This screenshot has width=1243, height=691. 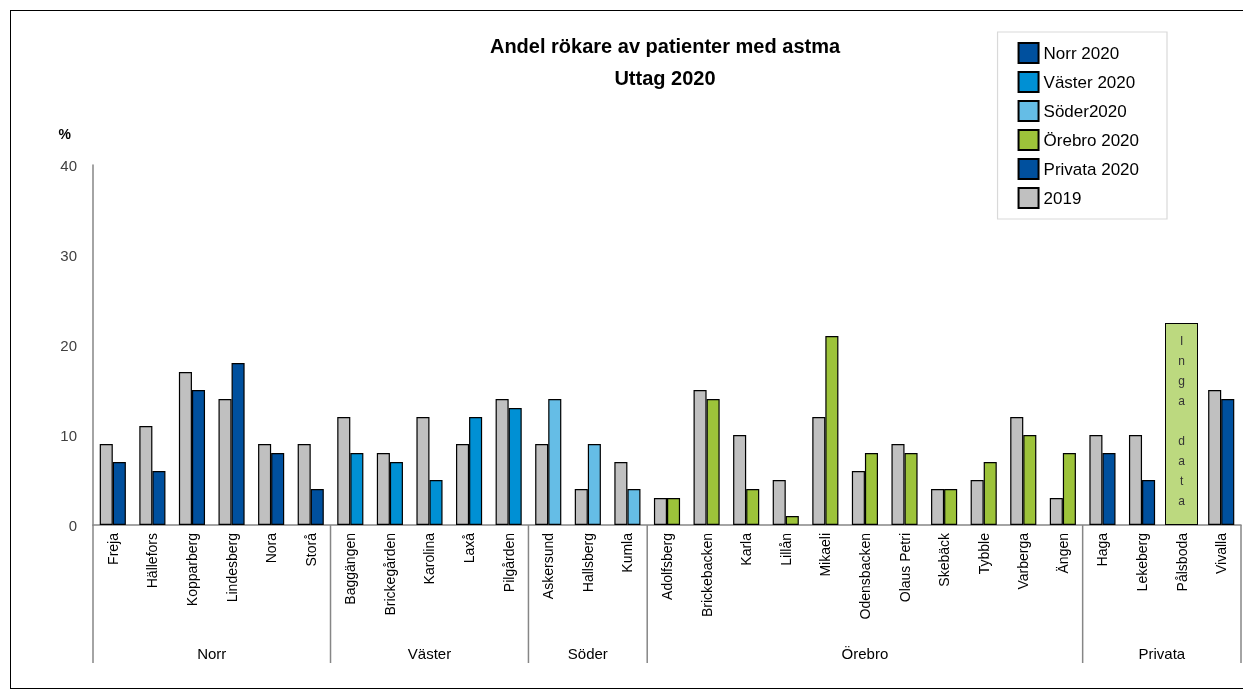 What do you see at coordinates (152, 561) in the screenshot?
I see `x-tick-label: Hällefors` at bounding box center [152, 561].